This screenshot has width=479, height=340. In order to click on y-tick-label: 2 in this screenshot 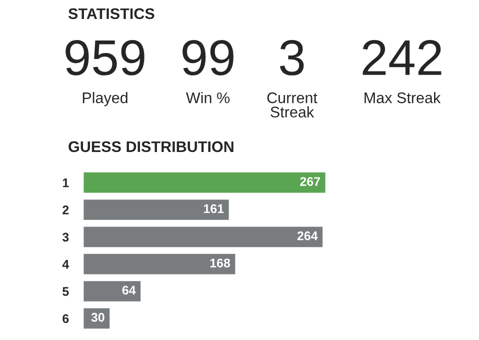, I will do `click(65, 210)`.